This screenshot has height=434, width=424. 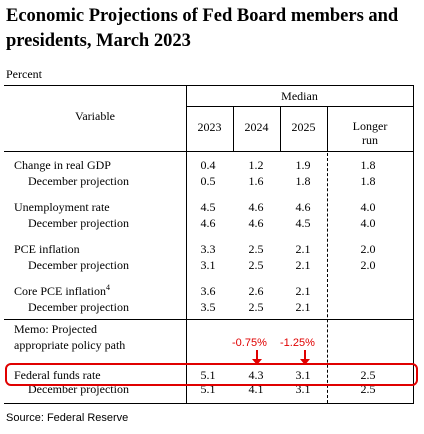 I want to click on row-label-text: Core PCE inflation, so click(x=60, y=291).